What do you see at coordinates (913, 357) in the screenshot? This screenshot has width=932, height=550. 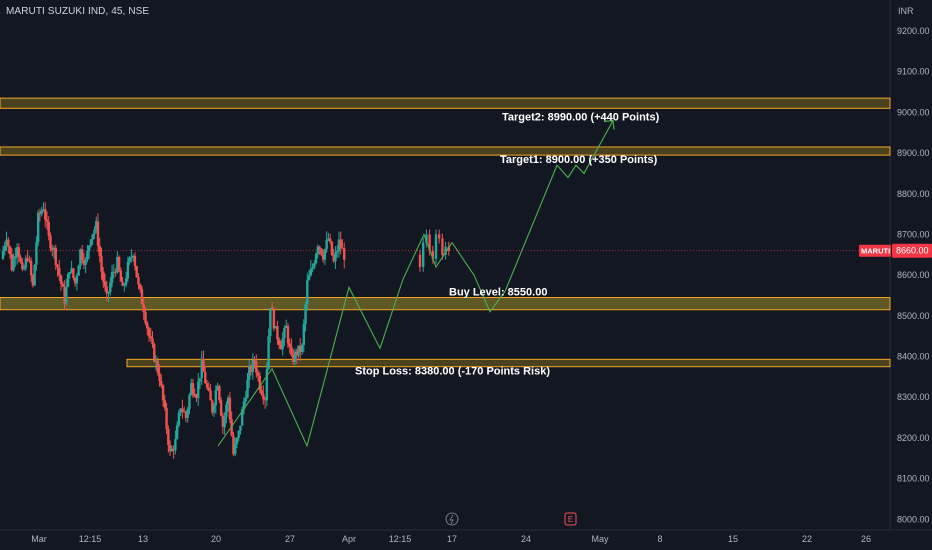 I see `y-tick-label-4: 8400.00` at bounding box center [913, 357].